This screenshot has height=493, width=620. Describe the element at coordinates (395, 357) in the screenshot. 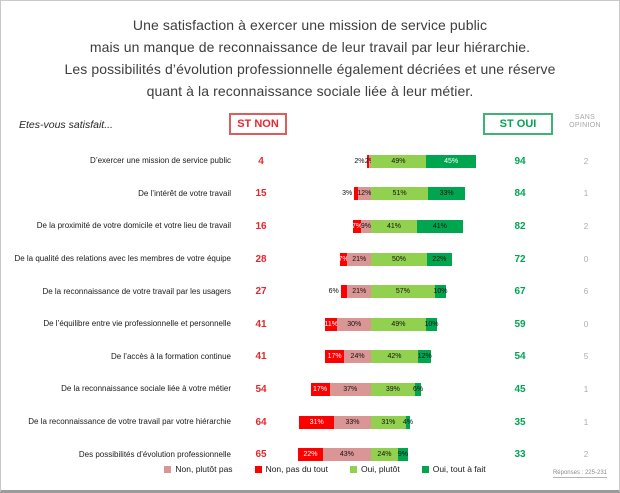

I see `segment-oui-plutot: 42%` at that location.